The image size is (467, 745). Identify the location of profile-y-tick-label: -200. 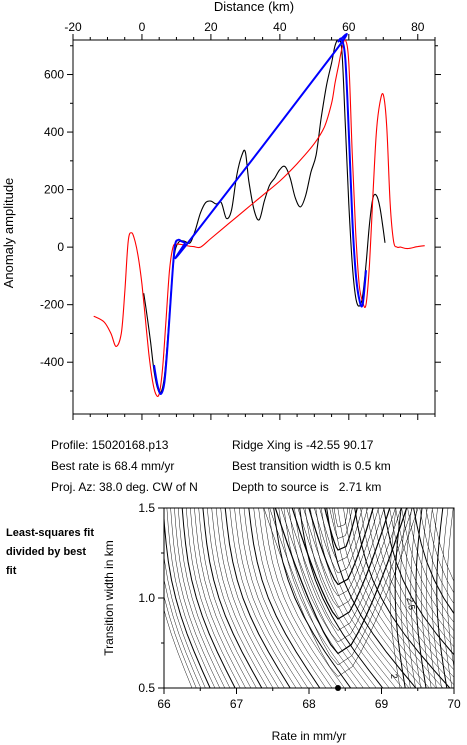
(52, 305).